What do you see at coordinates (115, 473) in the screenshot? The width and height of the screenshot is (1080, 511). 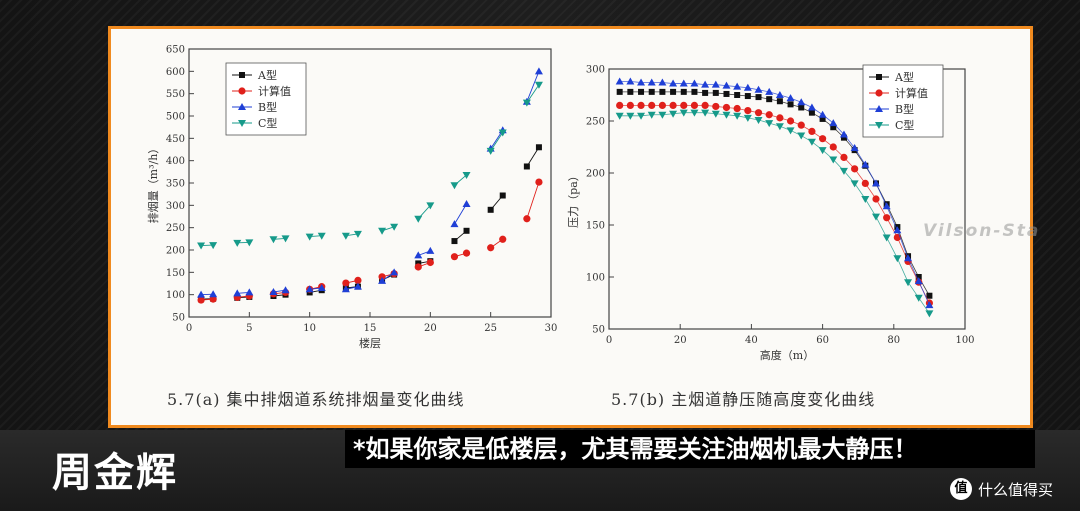 I see `speaker-name-tag: 周金辉` at bounding box center [115, 473].